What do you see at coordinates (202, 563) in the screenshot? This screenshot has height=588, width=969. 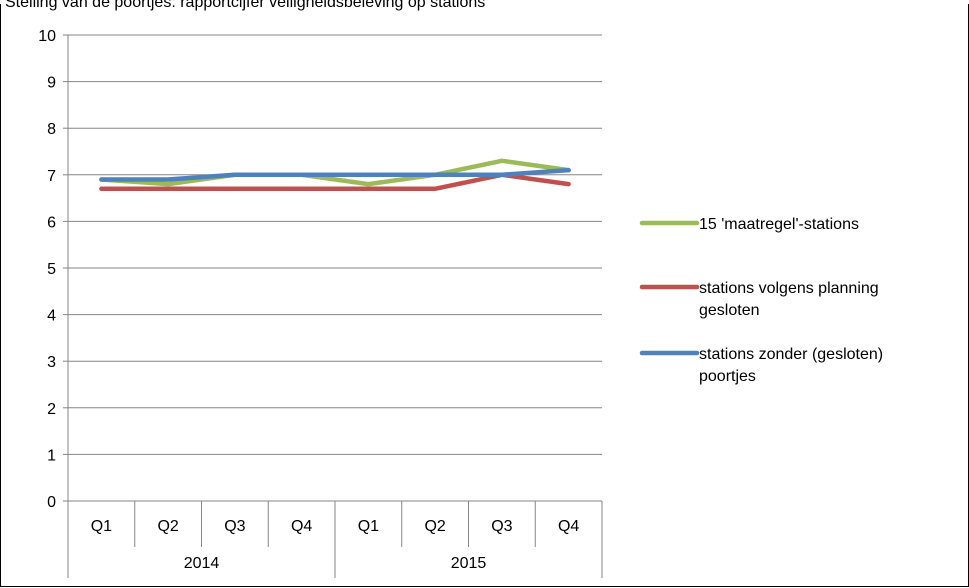 I see `x-group-label: 2014` at bounding box center [202, 563].